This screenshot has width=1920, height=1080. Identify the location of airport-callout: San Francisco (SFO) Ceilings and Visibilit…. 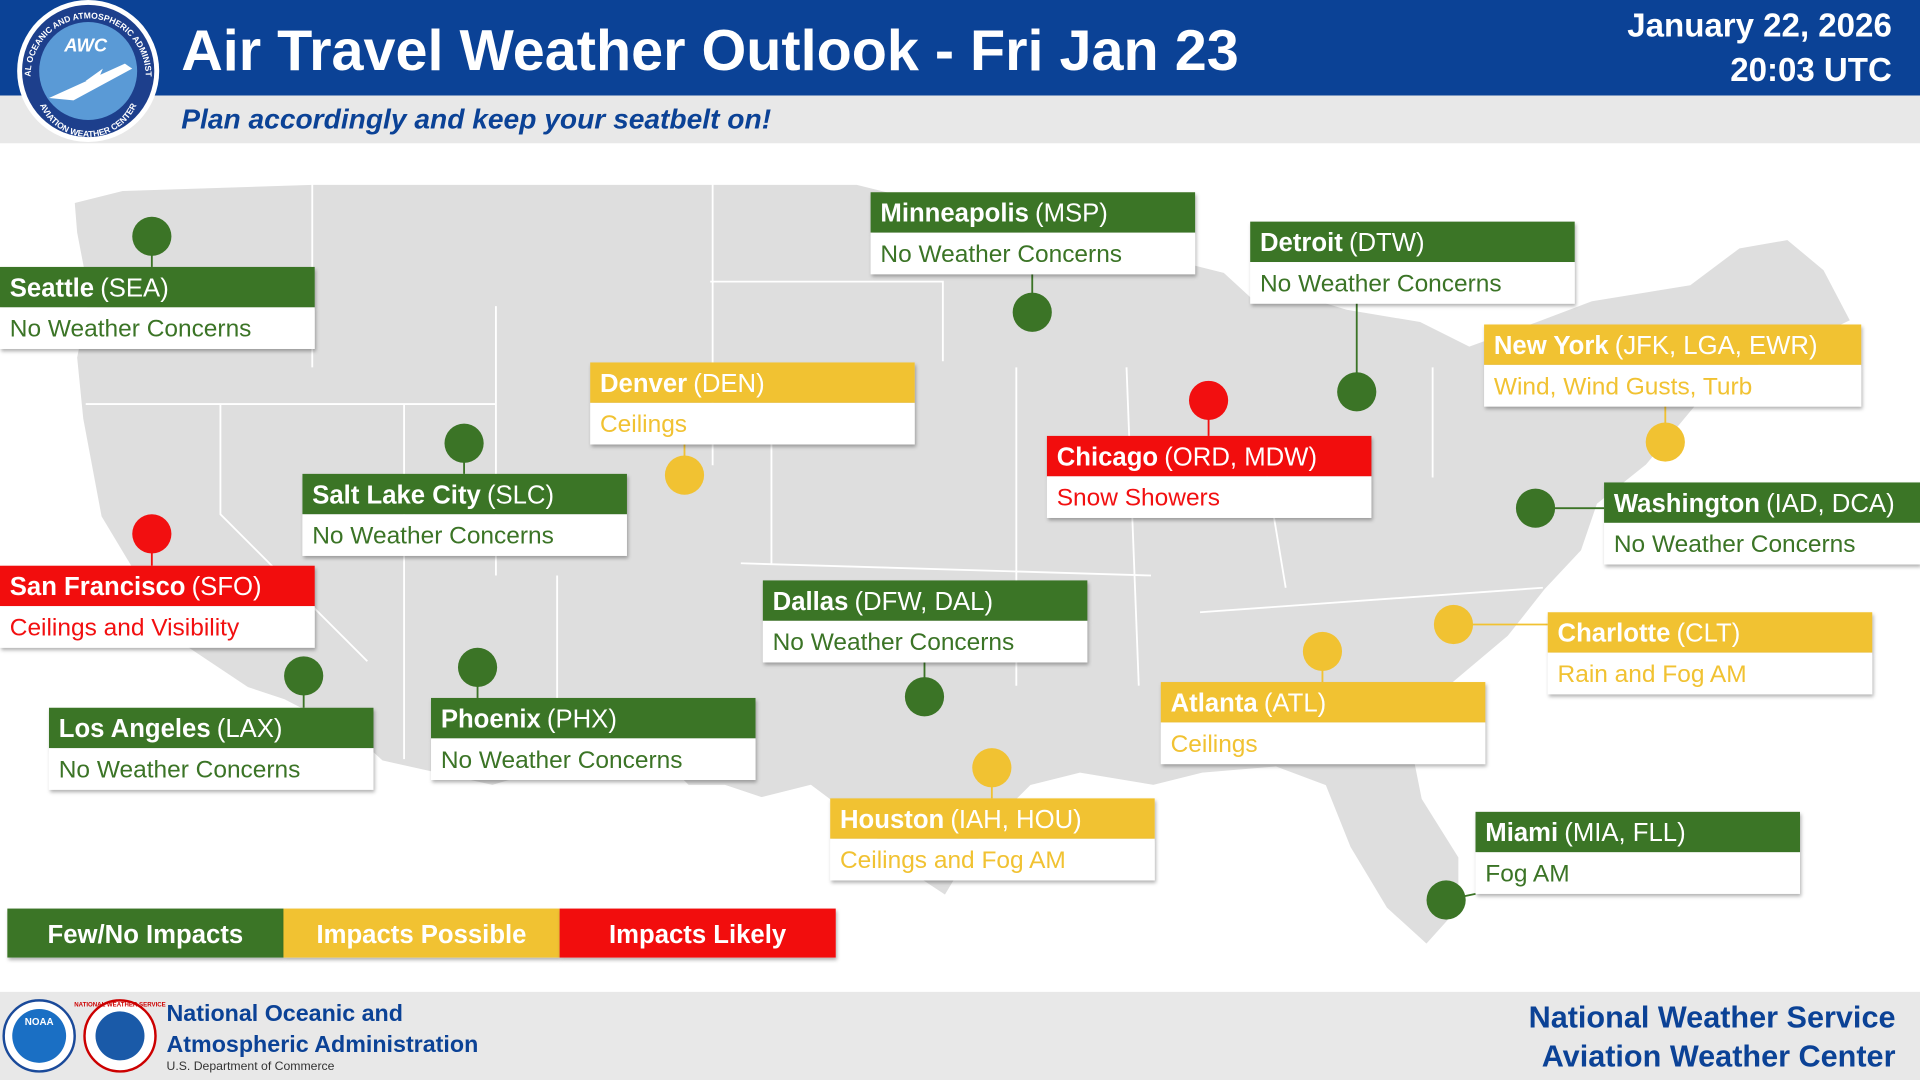
(157, 581).